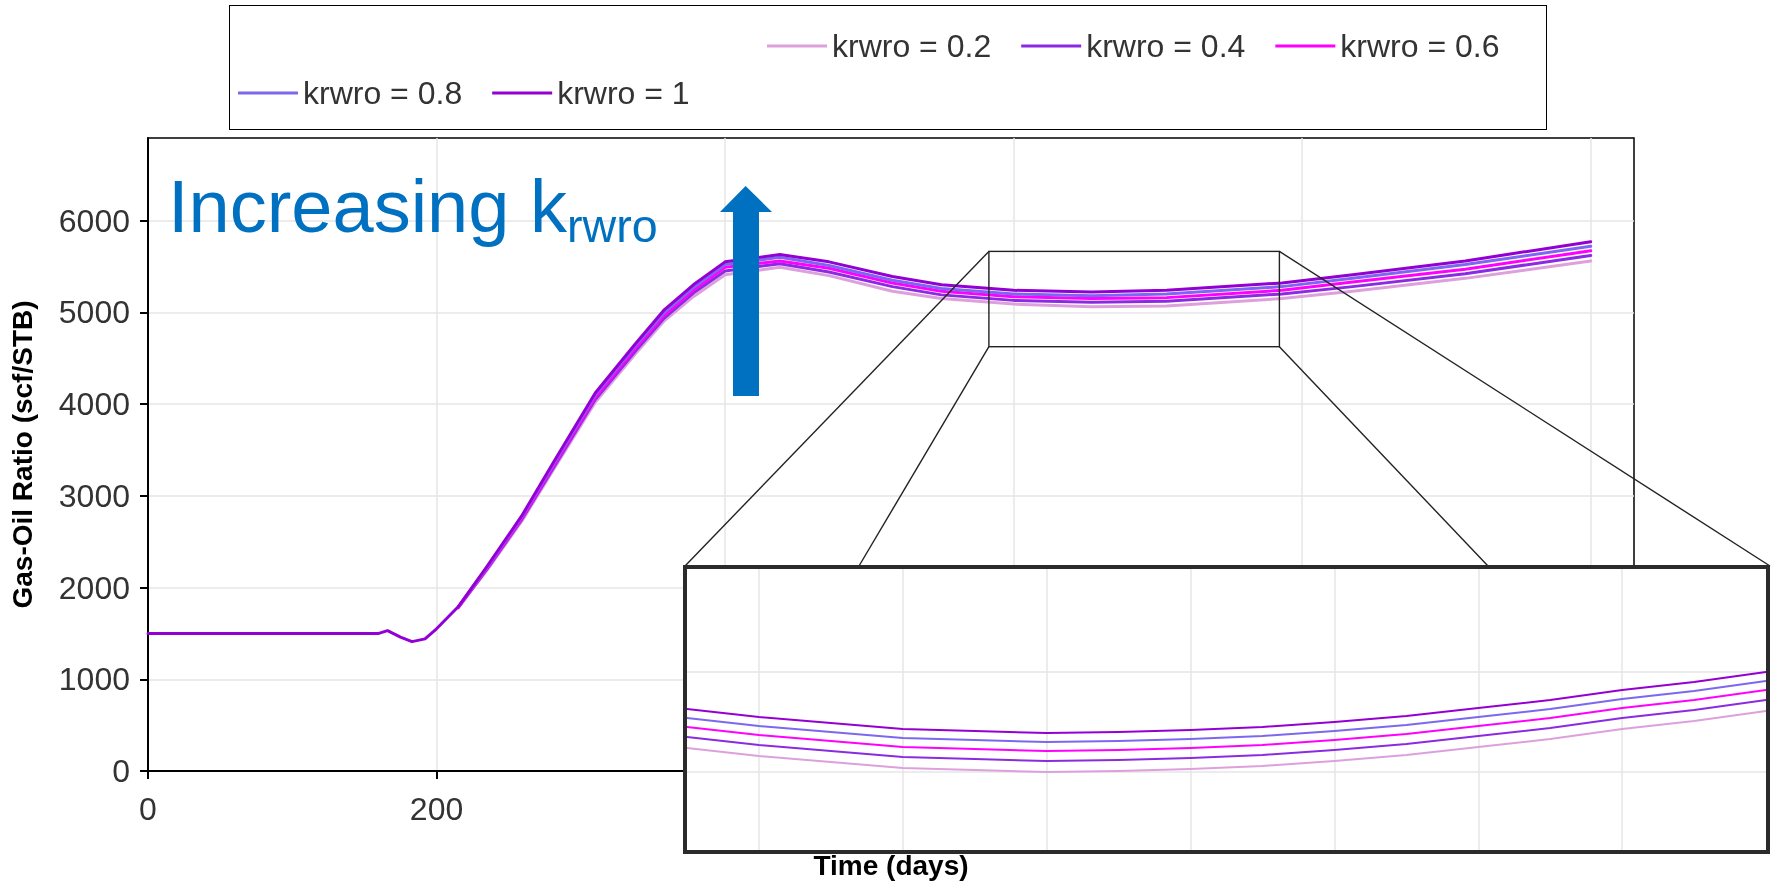 The height and width of the screenshot is (884, 1777). I want to click on y-tick-label: 1000, so click(94, 679).